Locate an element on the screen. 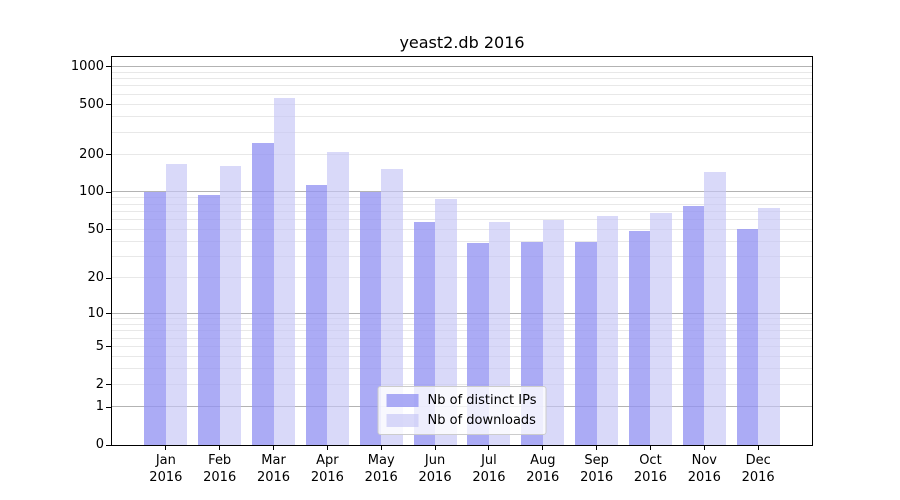  bar-ips-feb is located at coordinates (209, 319).